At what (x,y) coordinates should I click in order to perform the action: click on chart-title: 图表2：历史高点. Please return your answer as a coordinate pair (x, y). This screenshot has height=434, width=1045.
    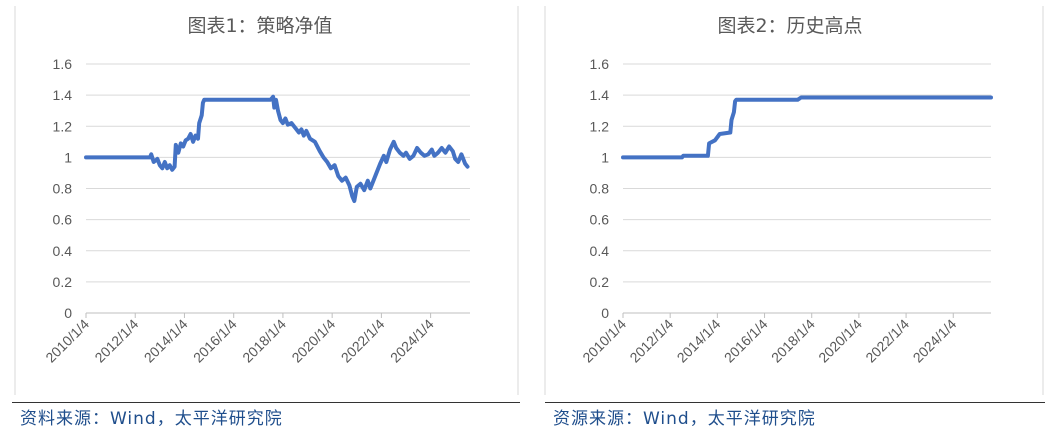
    Looking at the image, I should click on (789, 26).